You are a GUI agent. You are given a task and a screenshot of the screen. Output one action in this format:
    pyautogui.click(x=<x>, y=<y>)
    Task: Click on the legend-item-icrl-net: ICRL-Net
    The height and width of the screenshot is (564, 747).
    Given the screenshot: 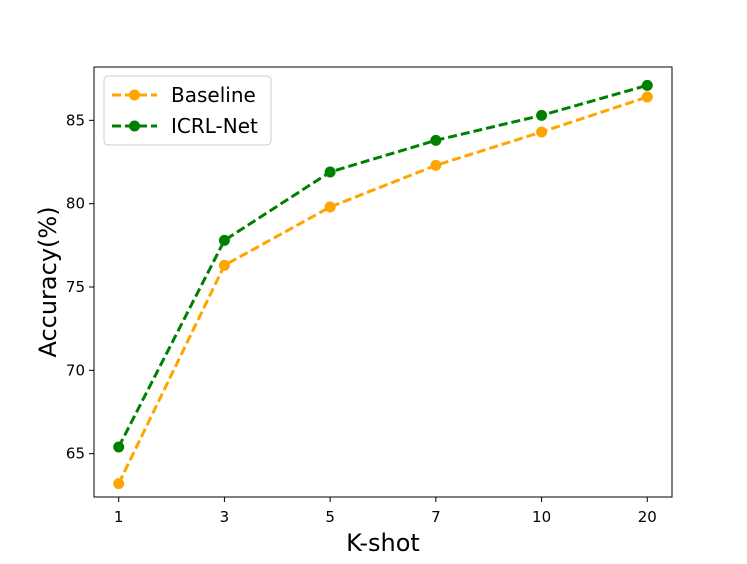 What is the action you would take?
    pyautogui.click(x=185, y=126)
    